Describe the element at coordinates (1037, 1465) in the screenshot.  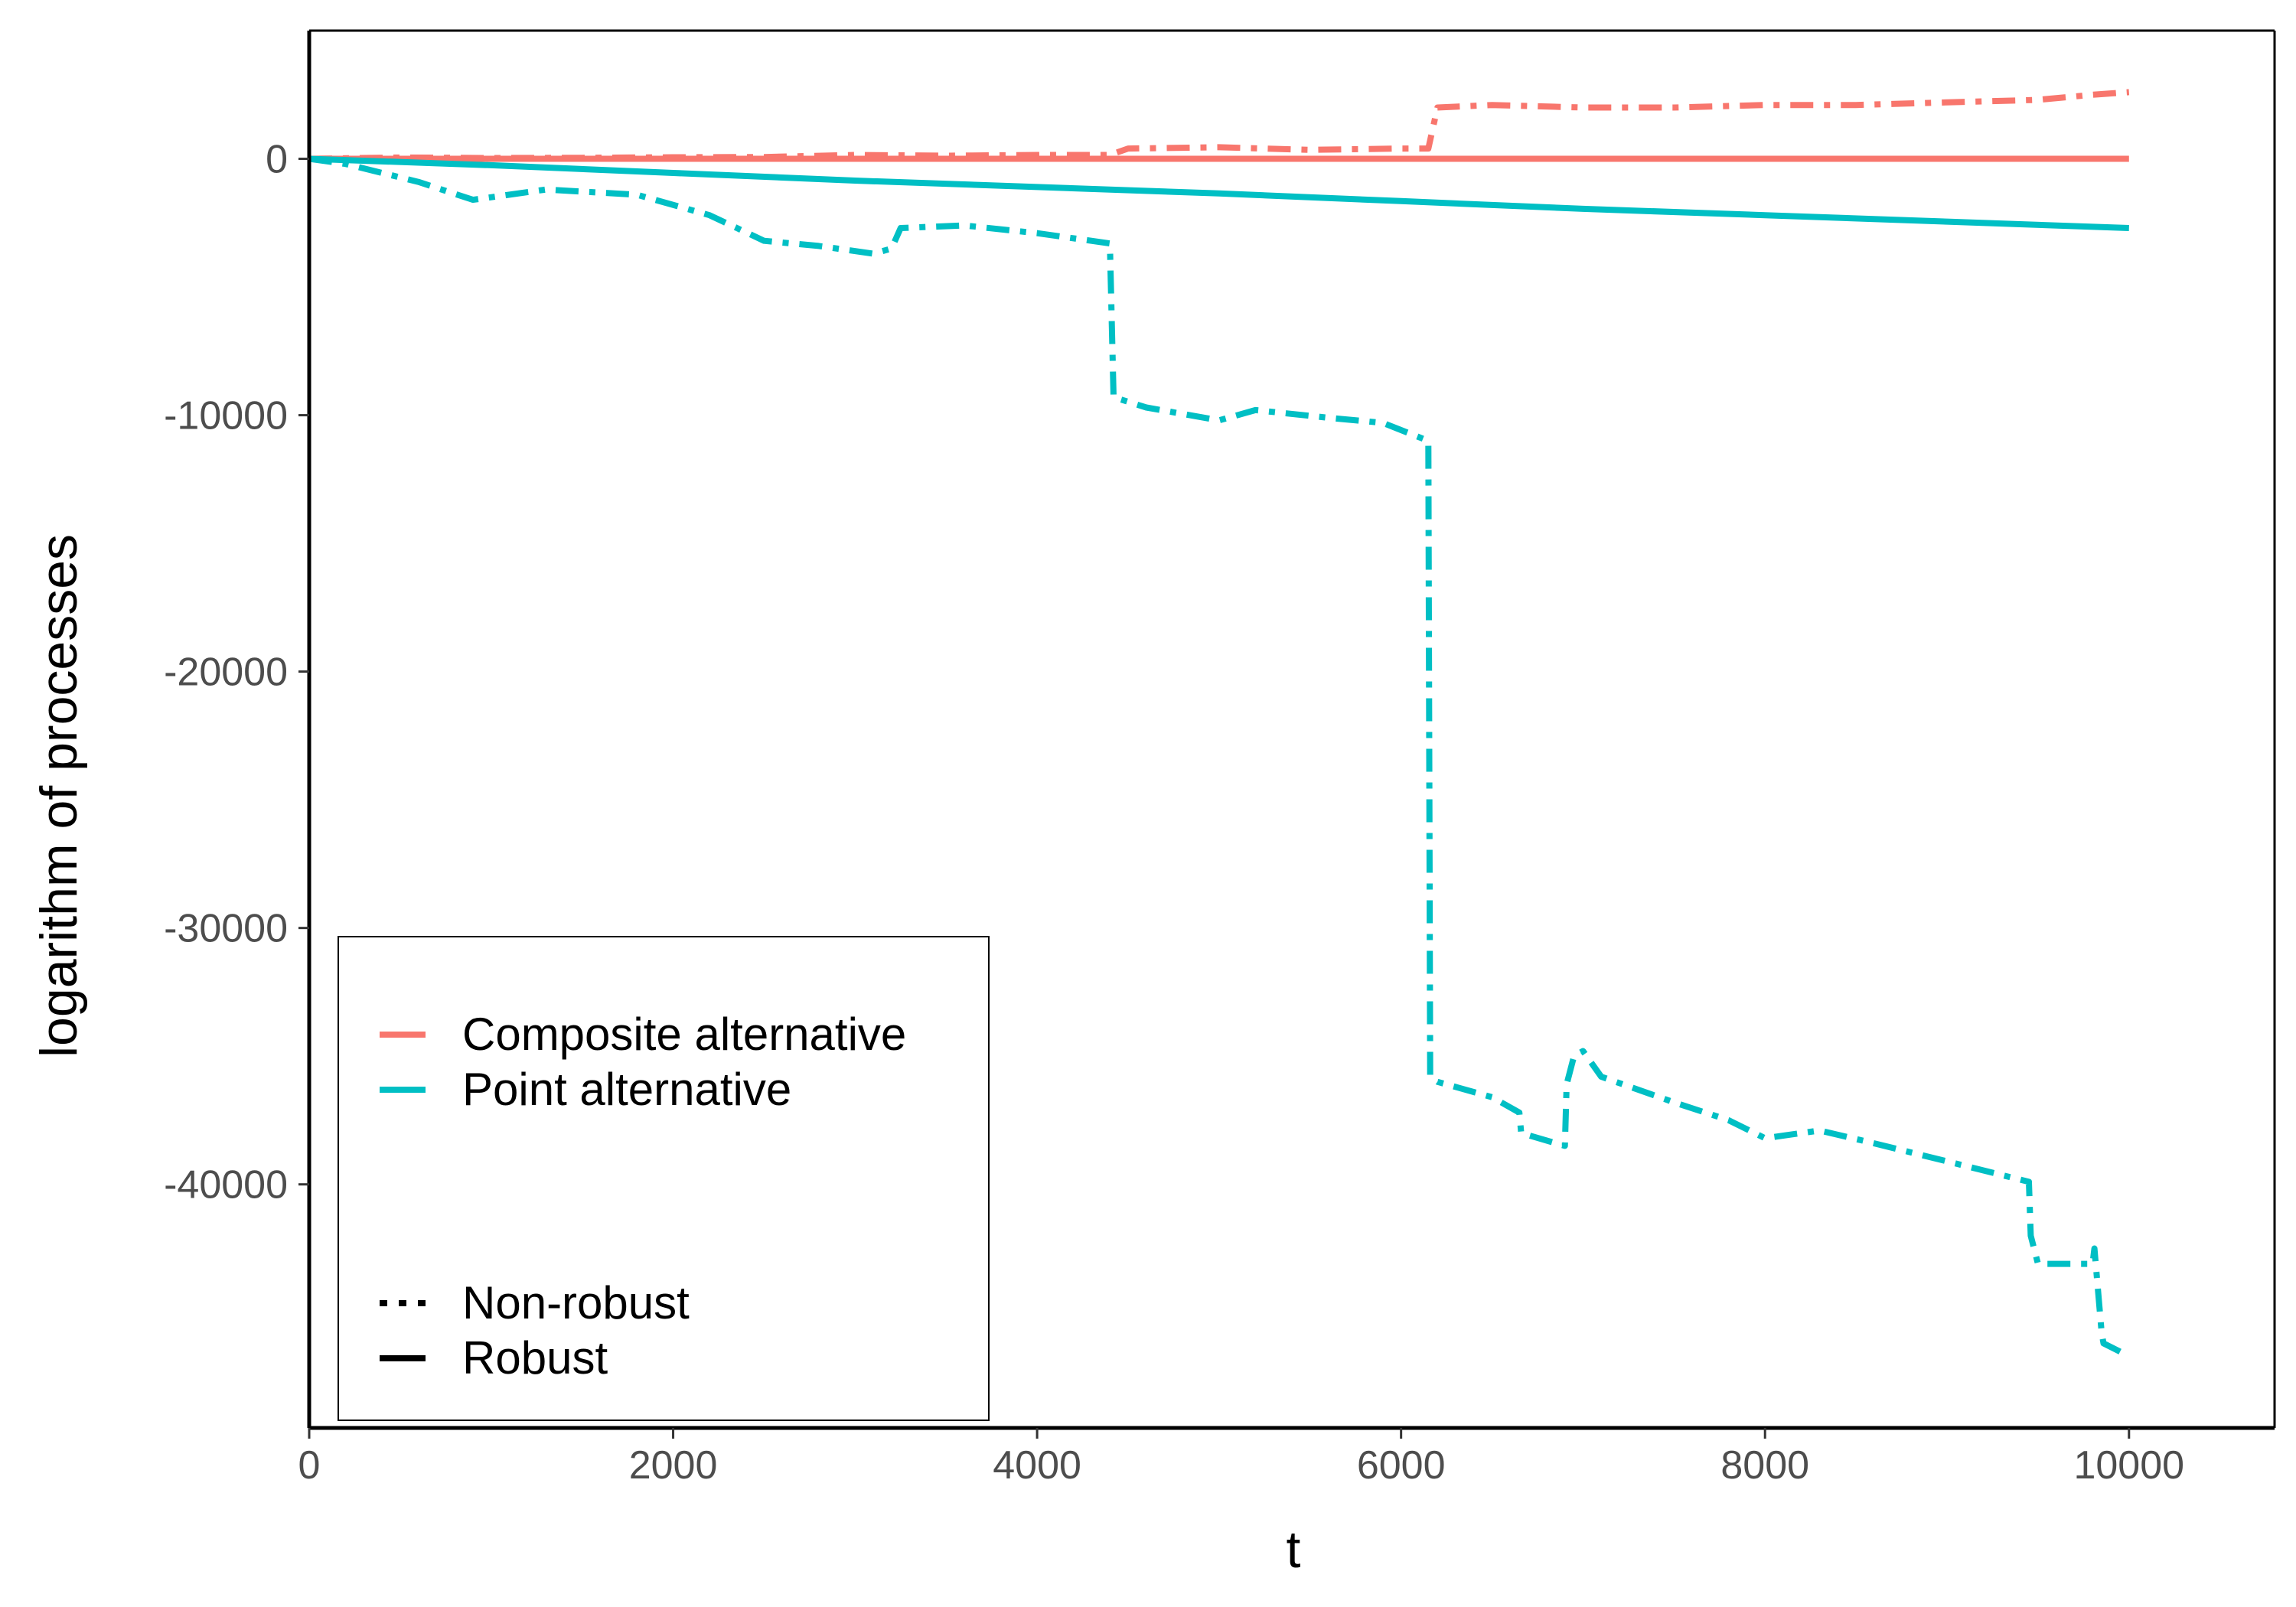
I see `x-tick-label: 4000` at that location.